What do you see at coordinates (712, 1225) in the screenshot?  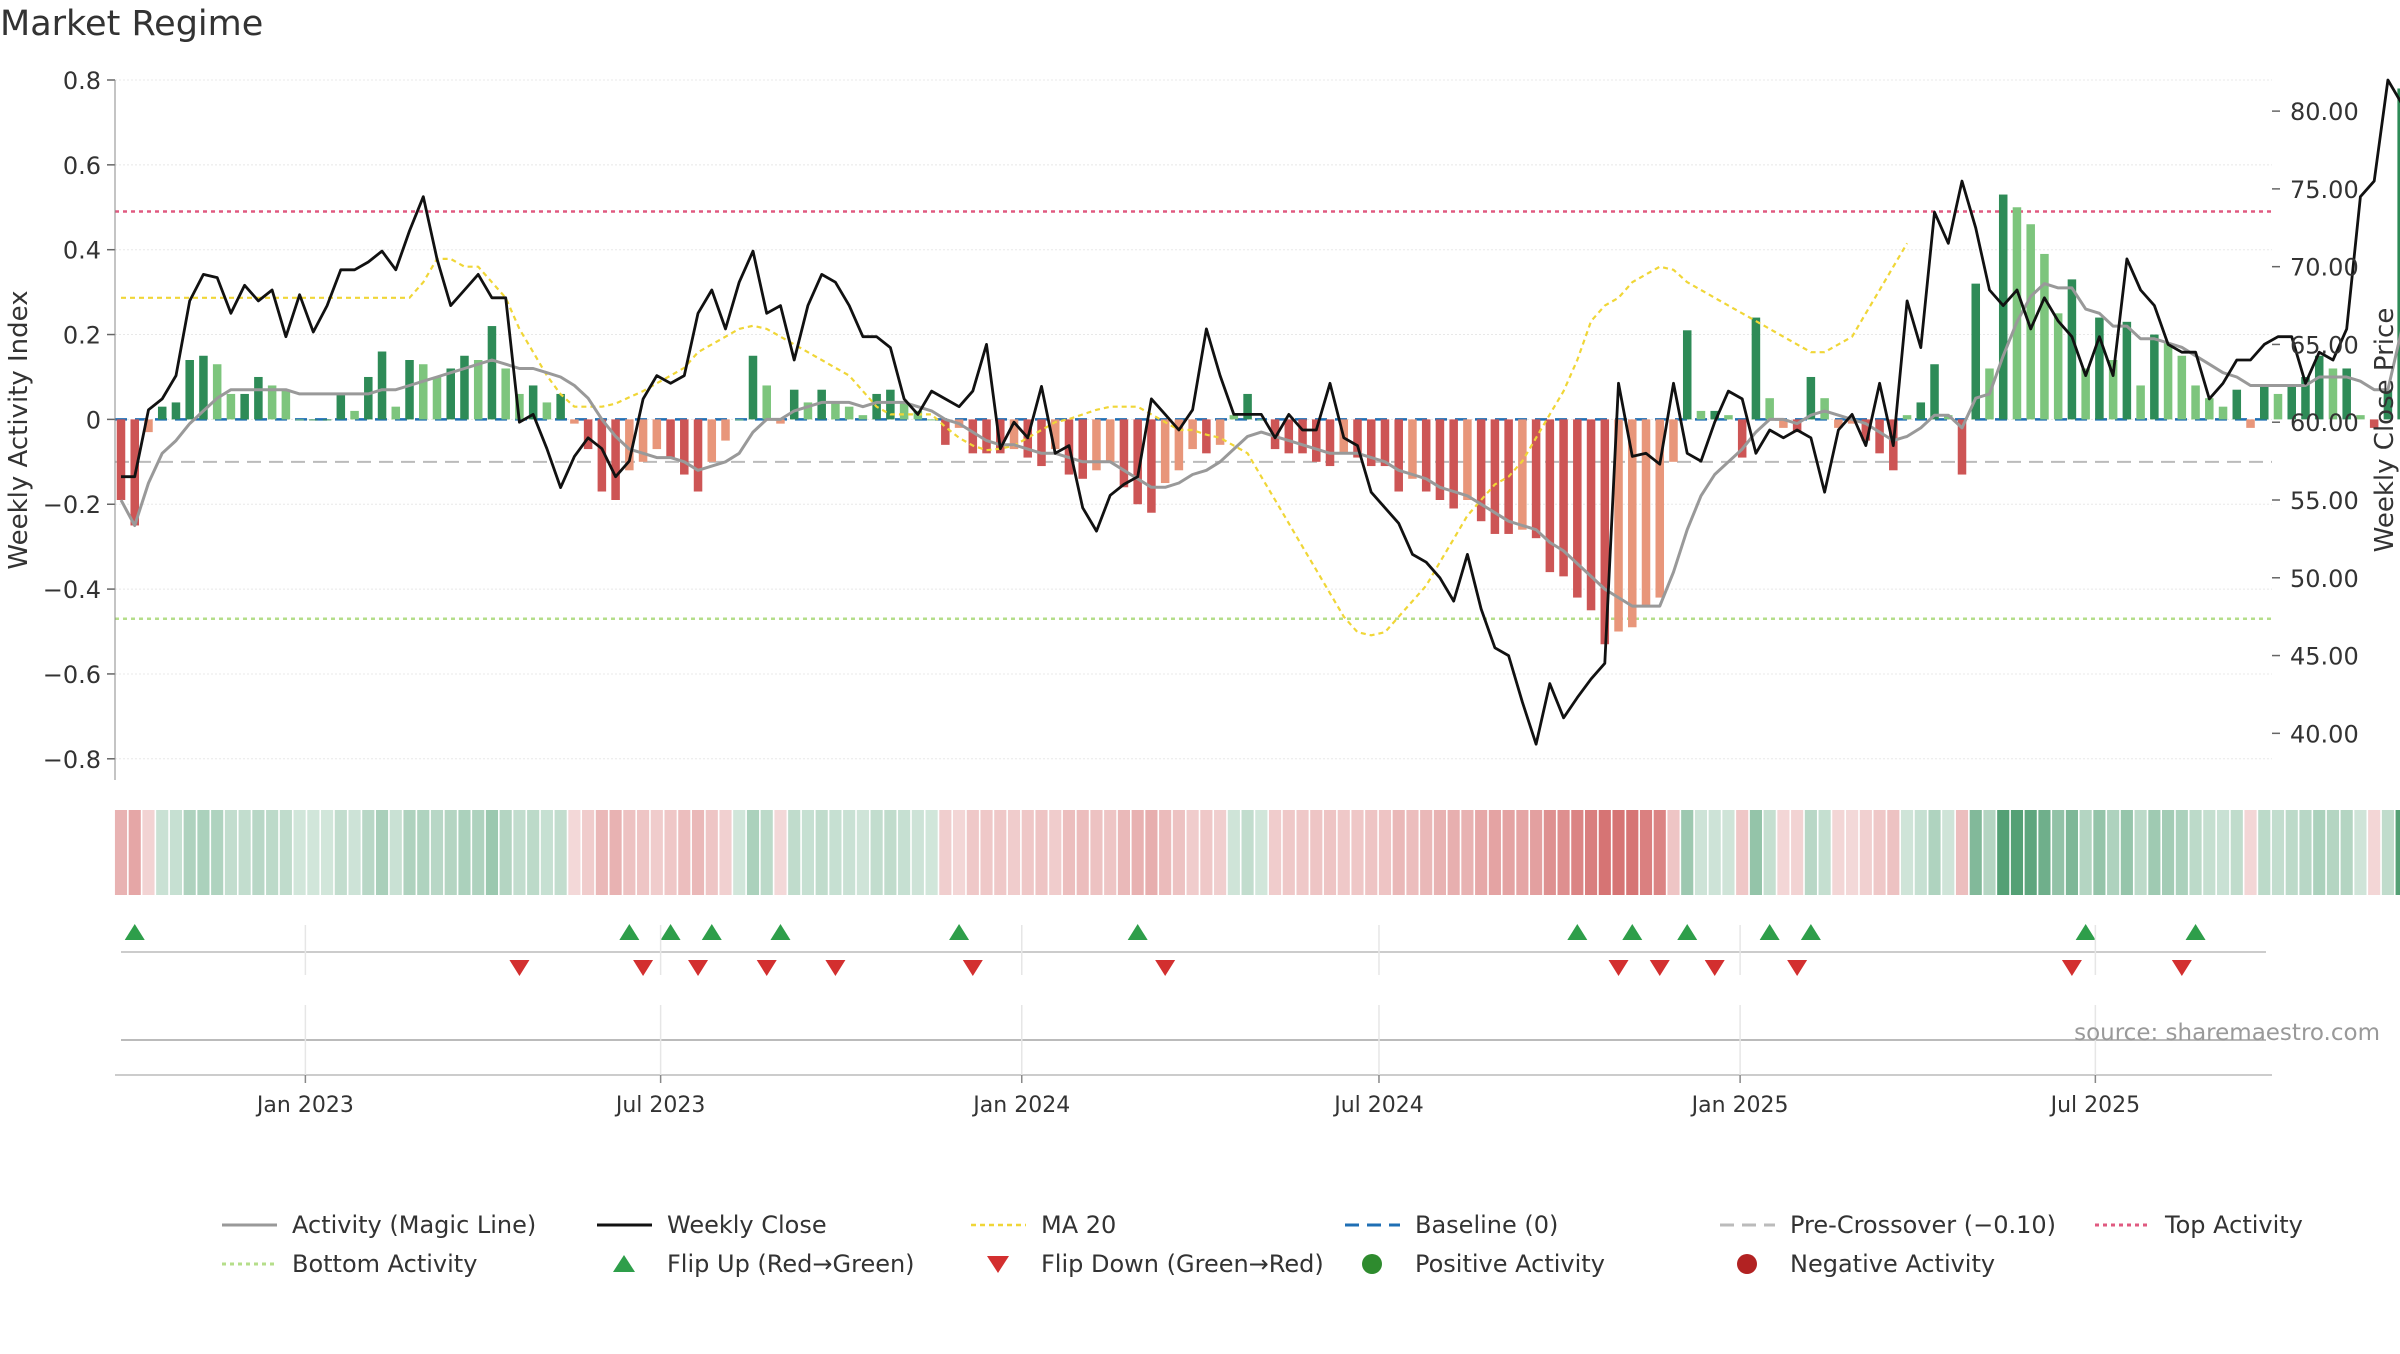 I see `legend-item: Weekly Close` at bounding box center [712, 1225].